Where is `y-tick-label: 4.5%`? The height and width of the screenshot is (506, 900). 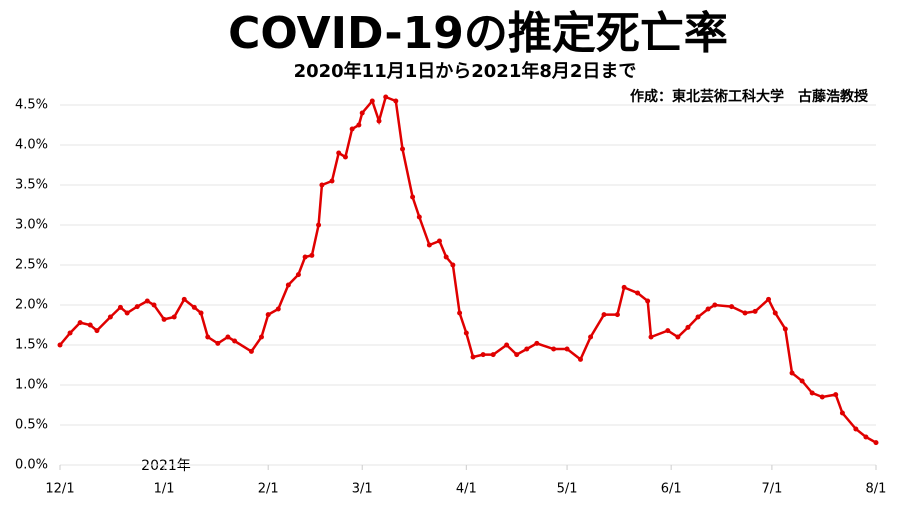
y-tick-label: 4.5% is located at coordinates (31, 105).